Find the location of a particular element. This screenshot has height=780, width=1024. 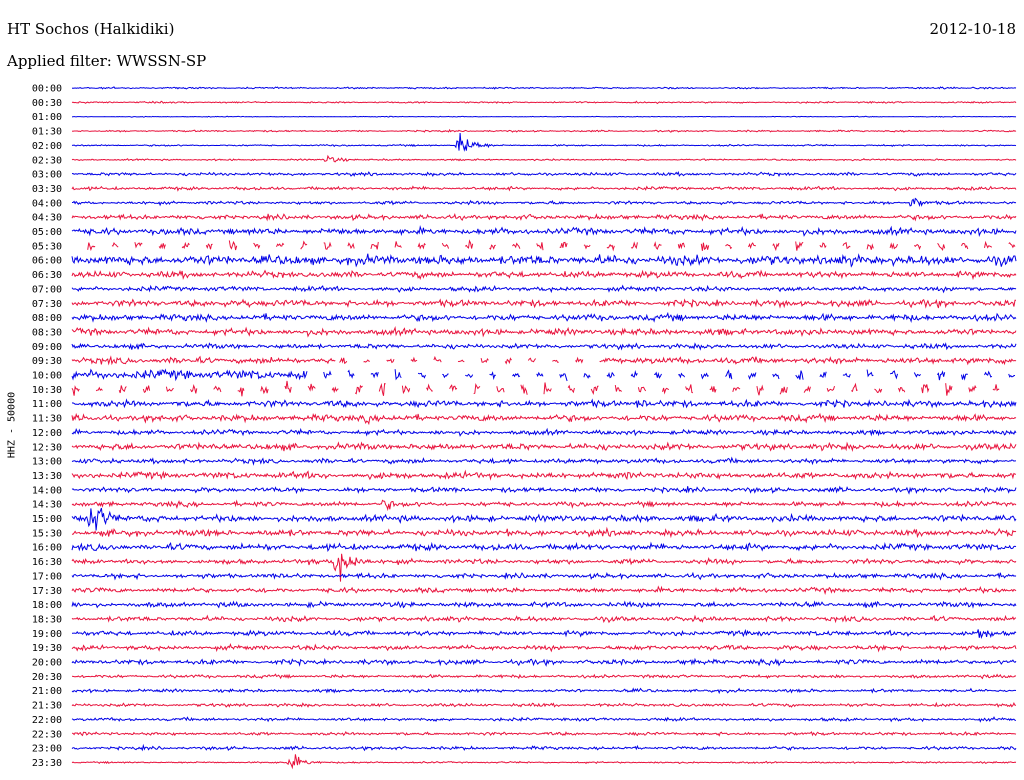

row-label: 12:00 is located at coordinates (47, 433).